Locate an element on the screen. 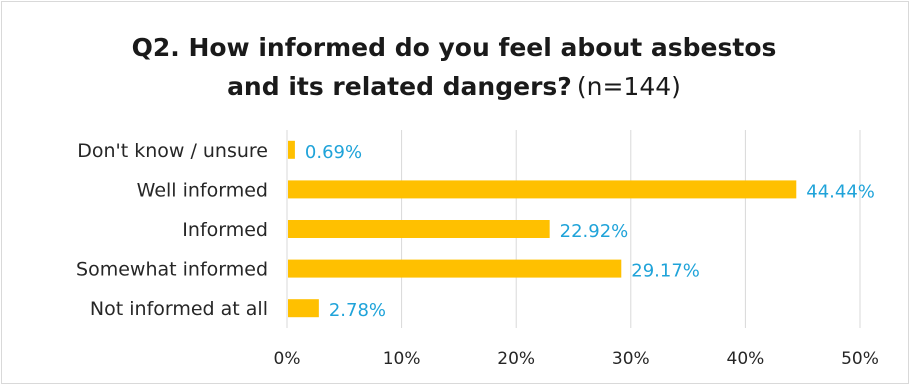 The width and height of the screenshot is (910, 385). chart-title-line2-text: and its related dangers? is located at coordinates (399, 86).